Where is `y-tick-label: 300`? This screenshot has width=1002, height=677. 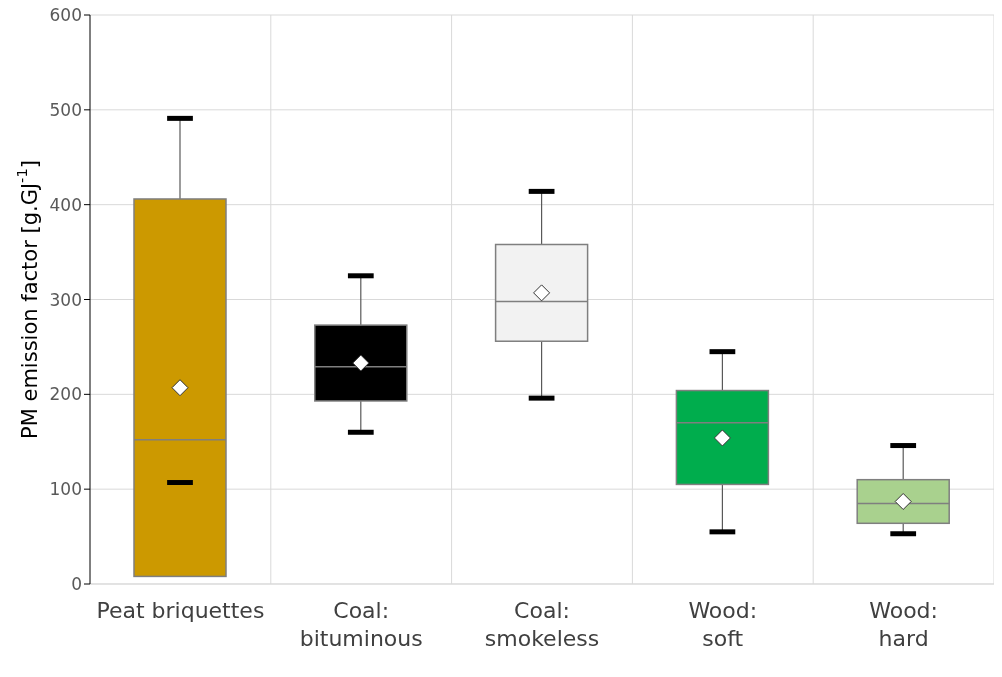
y-tick-label: 300 is located at coordinates (65, 299).